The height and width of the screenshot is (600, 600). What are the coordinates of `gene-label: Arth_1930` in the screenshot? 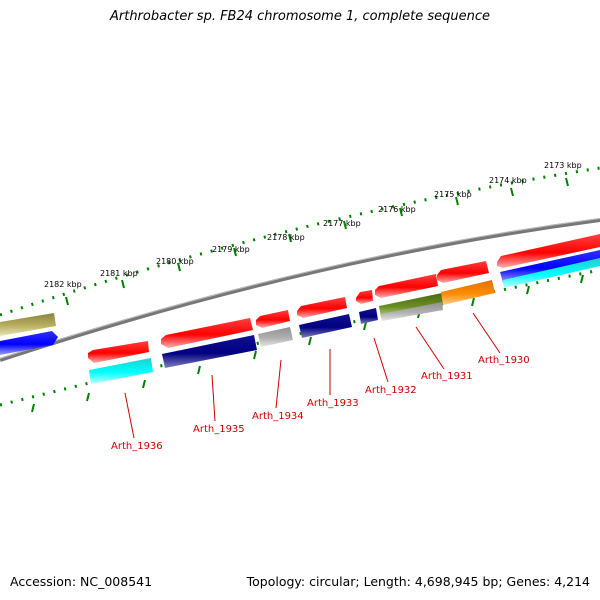 It's located at (504, 360).